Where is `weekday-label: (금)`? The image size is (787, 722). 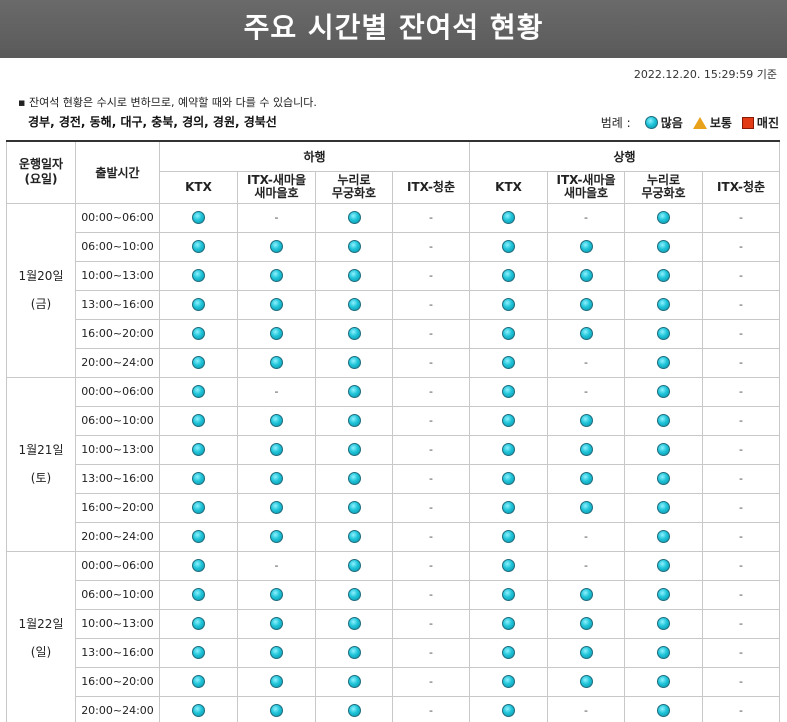 weekday-label: (금) is located at coordinates (41, 304).